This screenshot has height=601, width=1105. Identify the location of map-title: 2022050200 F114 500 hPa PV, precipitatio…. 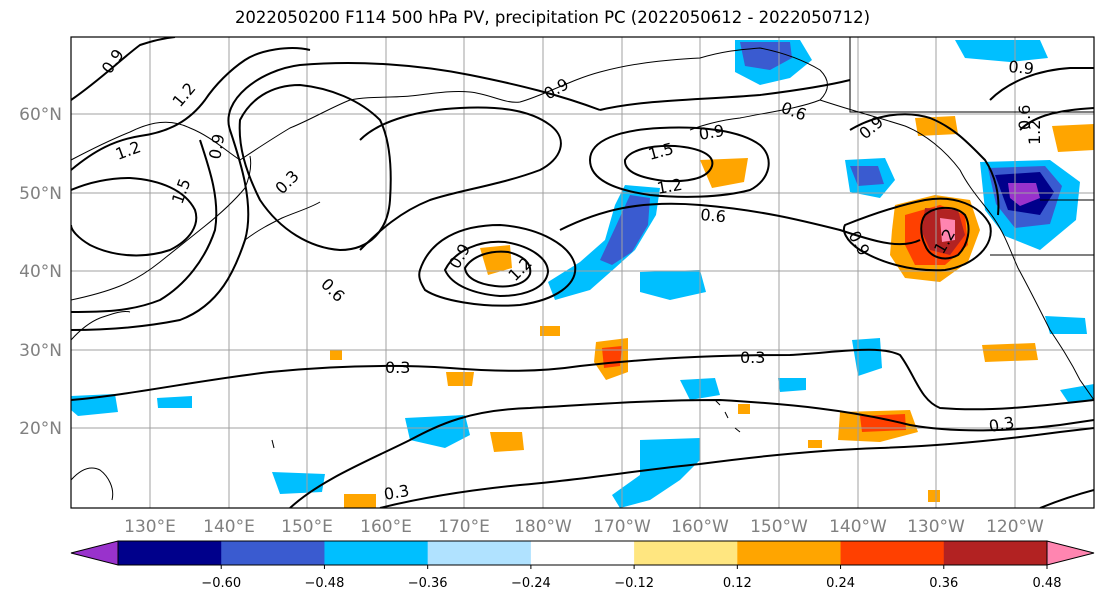
(552, 17).